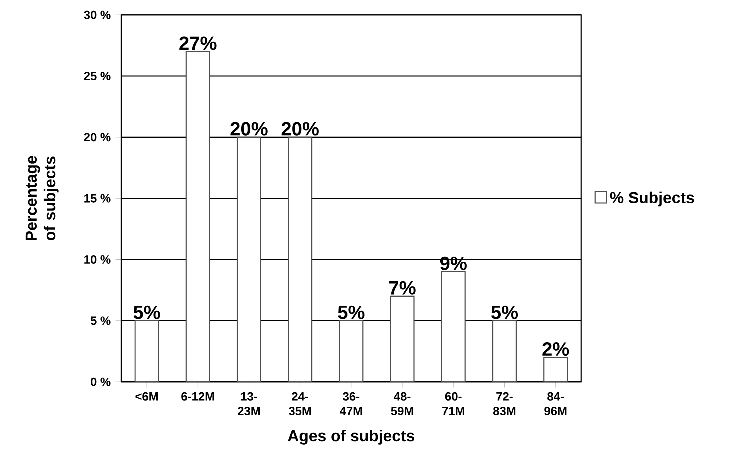 Image resolution: width=743 pixels, height=474 pixels. I want to click on x-axis-title: Ages of subjects, so click(351, 437).